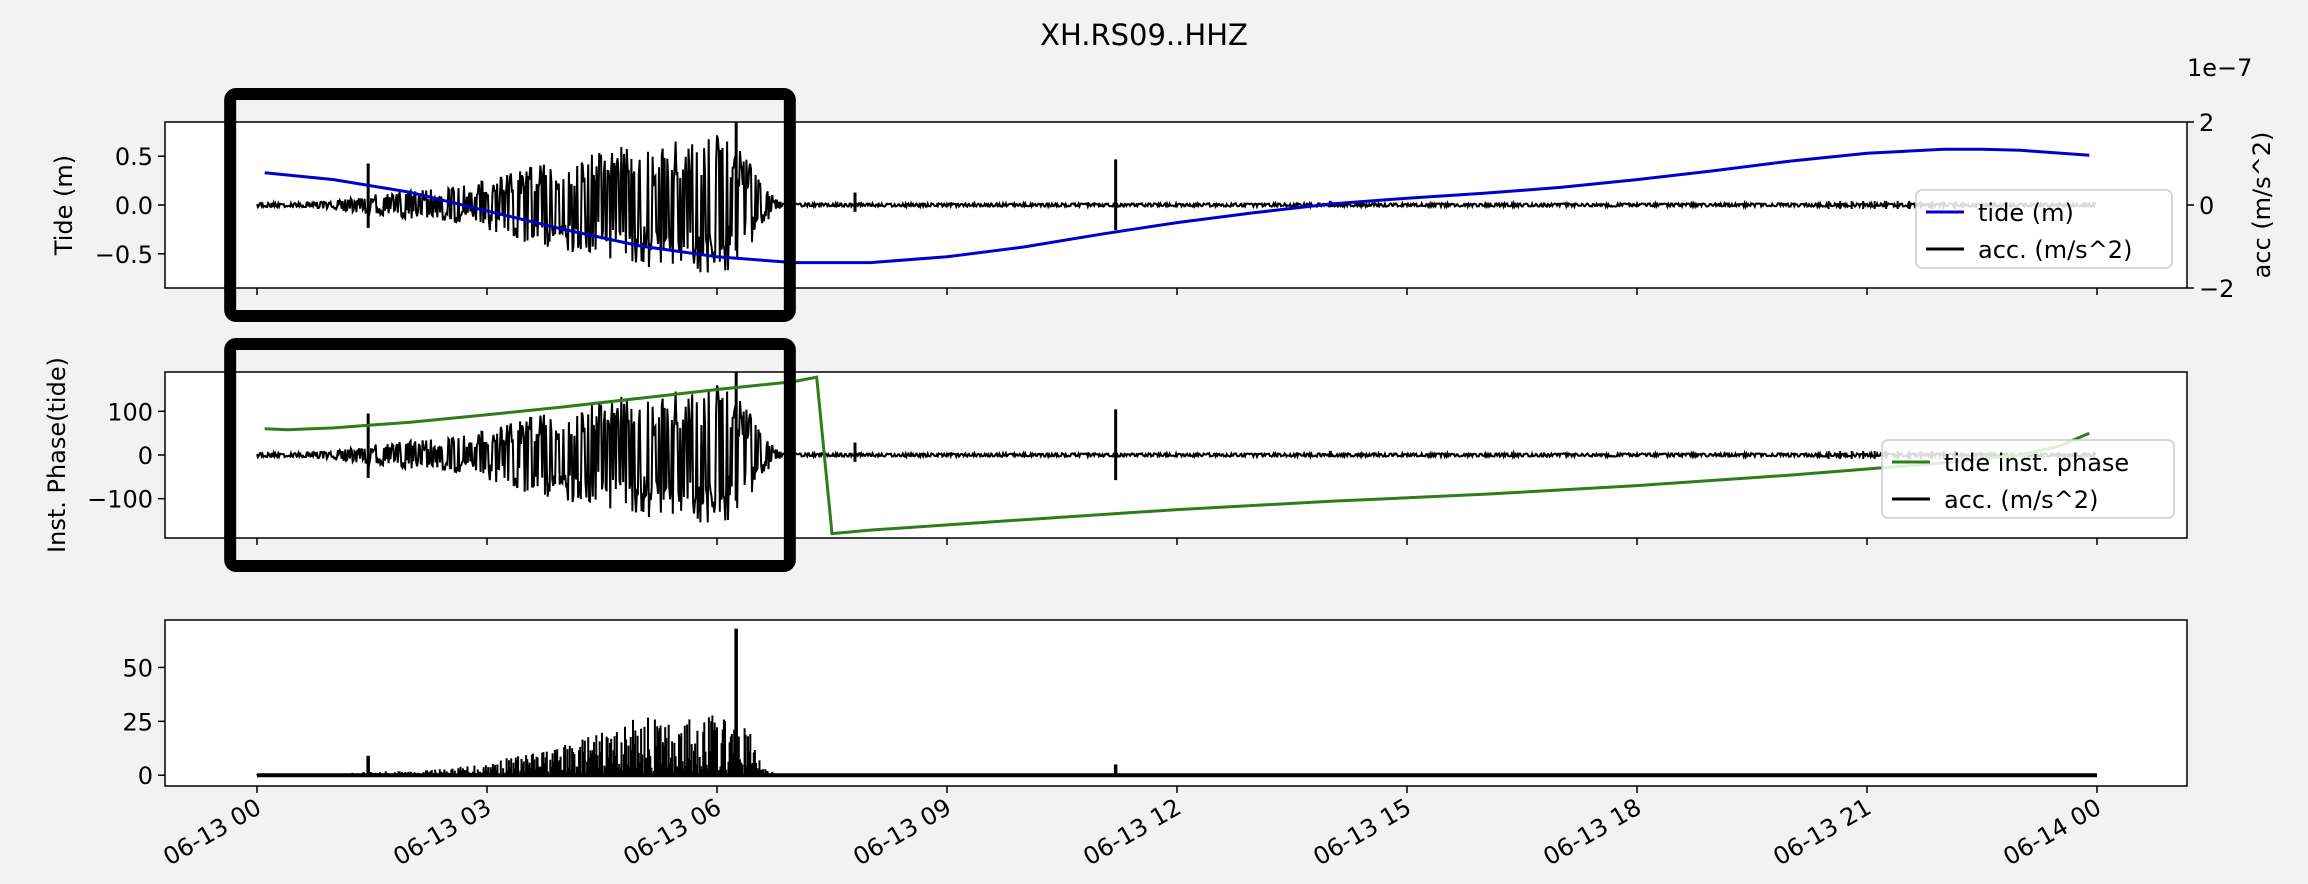 The image size is (2308, 884). I want to click on top-y2tick-label: 2, so click(2206, 123).